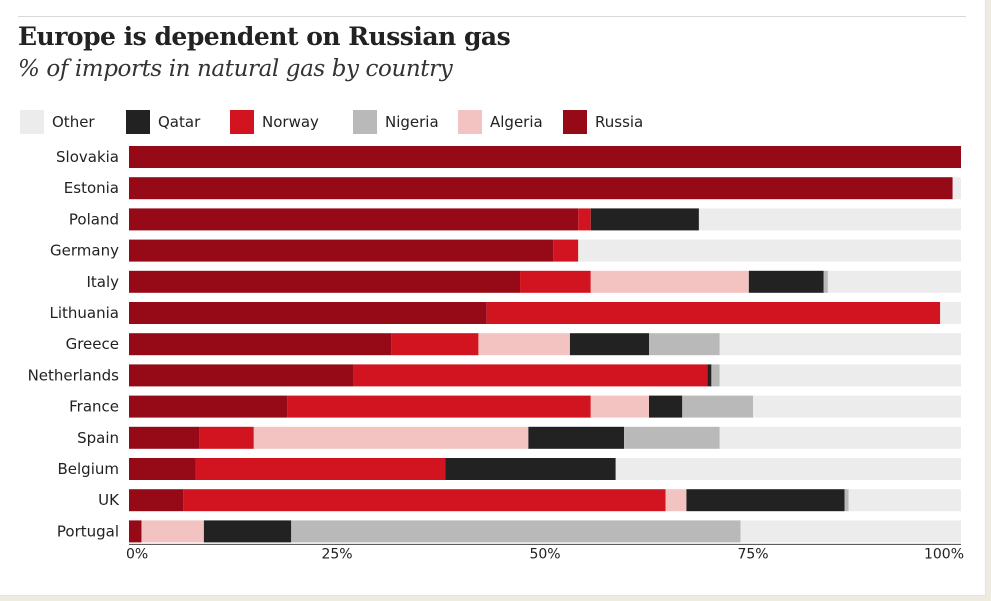  What do you see at coordinates (156, 500) in the screenshot?
I see `bar-uk-russia` at bounding box center [156, 500].